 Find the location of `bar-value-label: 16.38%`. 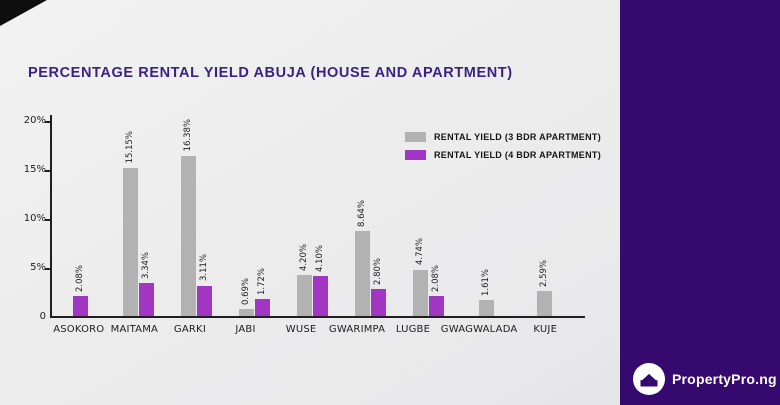

bar-value-label: 16.38% is located at coordinates (187, 135).